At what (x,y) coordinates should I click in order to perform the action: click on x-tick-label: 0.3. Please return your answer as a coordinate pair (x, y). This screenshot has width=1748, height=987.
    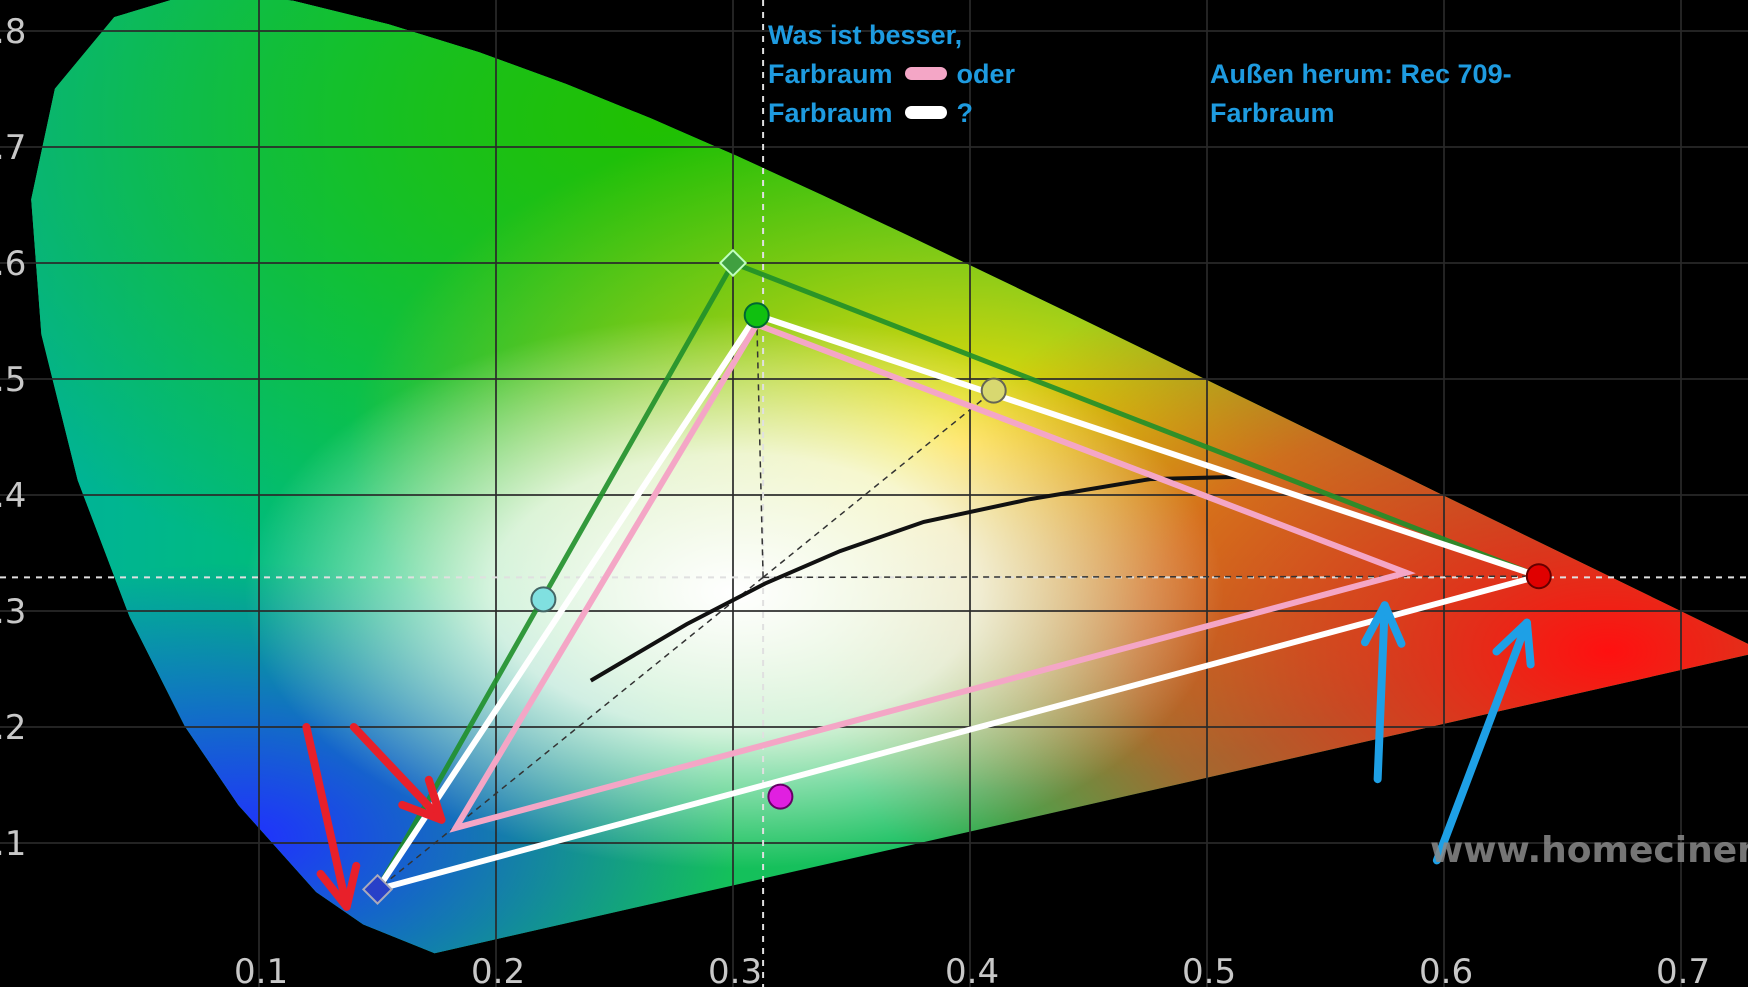
    Looking at the image, I should click on (735, 969).